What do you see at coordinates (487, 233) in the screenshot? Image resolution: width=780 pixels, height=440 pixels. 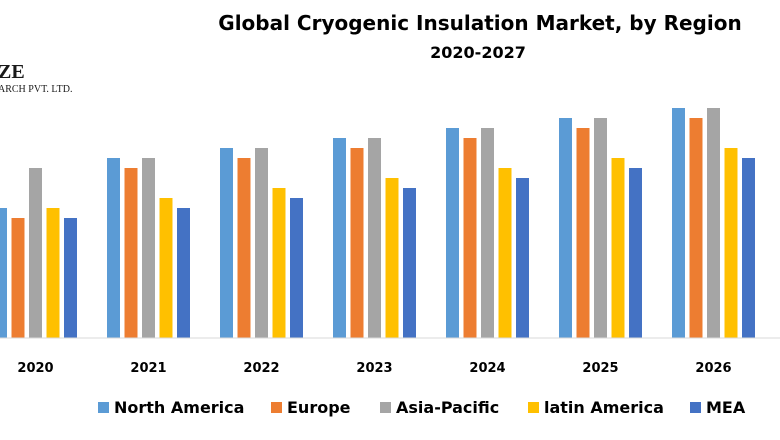 I see `bar-asia-pacific-2024` at bounding box center [487, 233].